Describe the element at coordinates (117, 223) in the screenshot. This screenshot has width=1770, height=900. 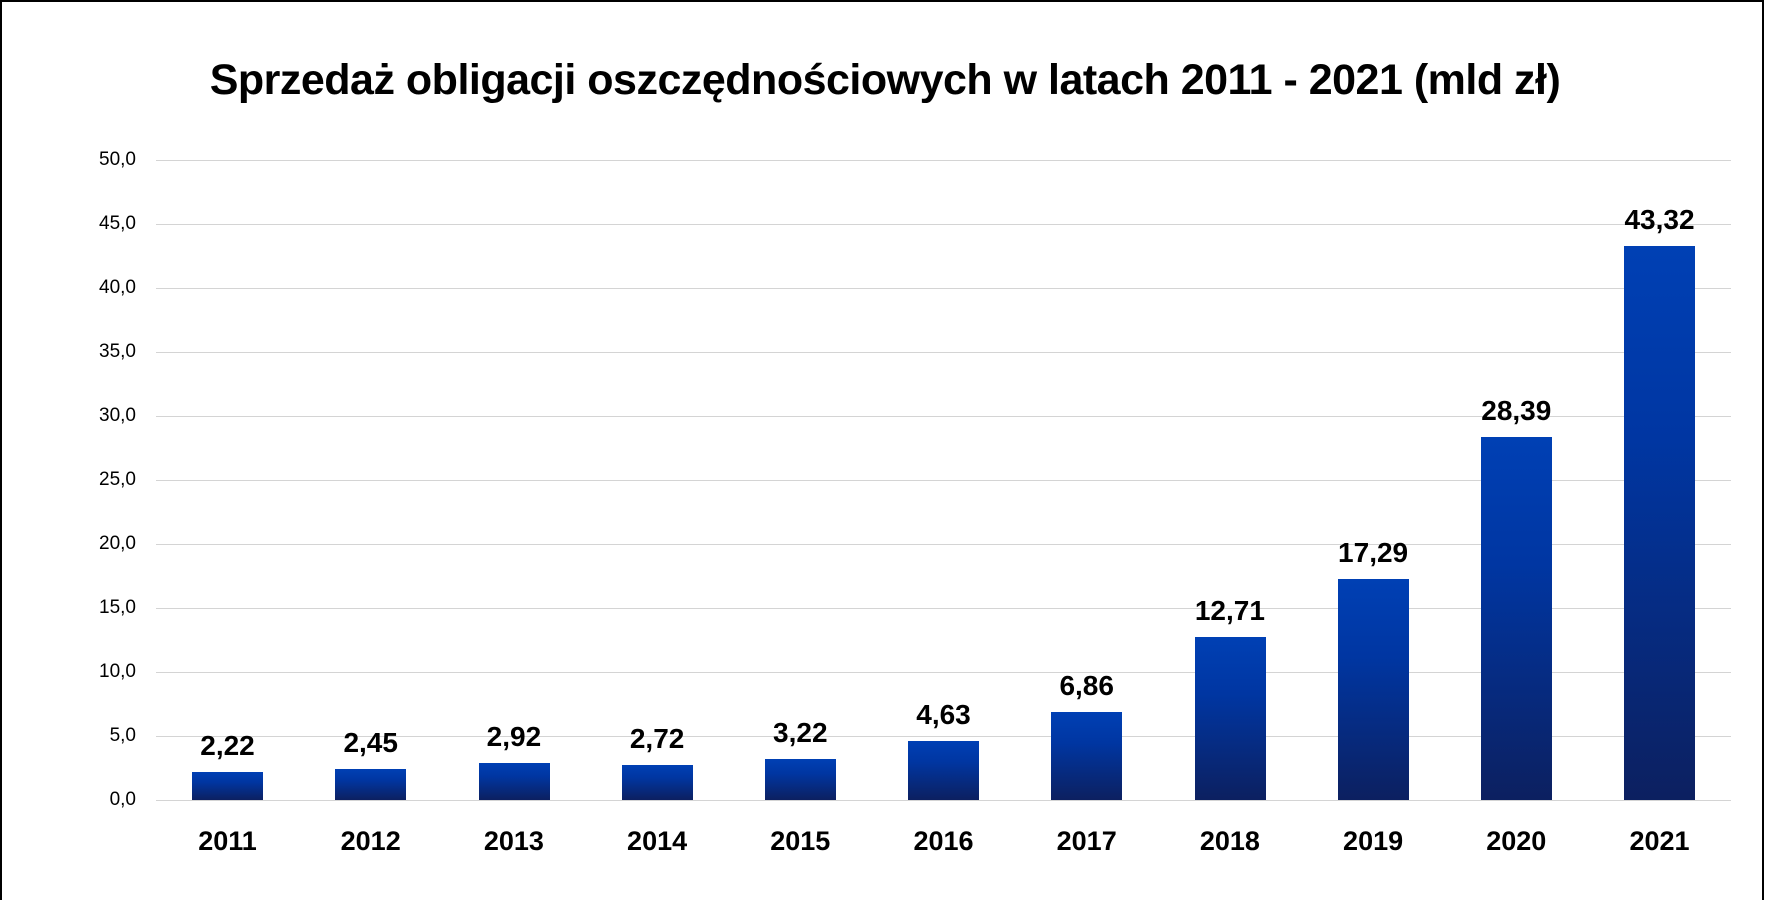
I see `y-tick-label: 45,0` at that location.